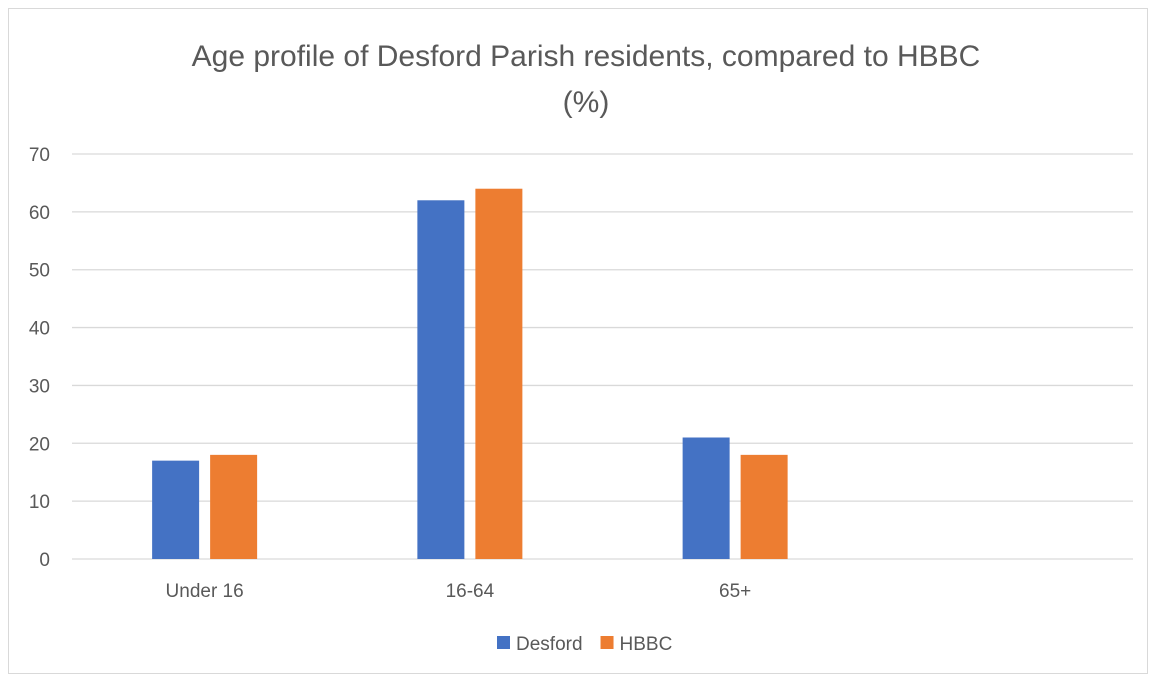  What do you see at coordinates (39, 155) in the screenshot?
I see `y-tick-label: 70` at bounding box center [39, 155].